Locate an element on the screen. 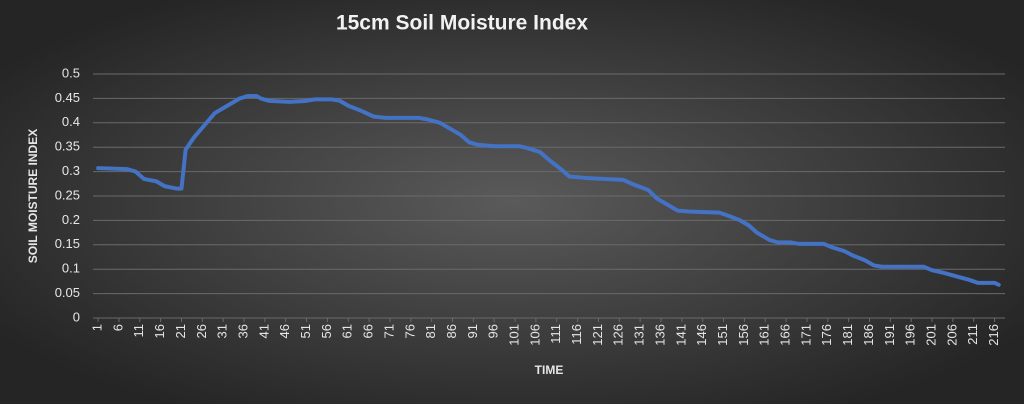  y-tick-label: 0.15 is located at coordinates (67, 243).